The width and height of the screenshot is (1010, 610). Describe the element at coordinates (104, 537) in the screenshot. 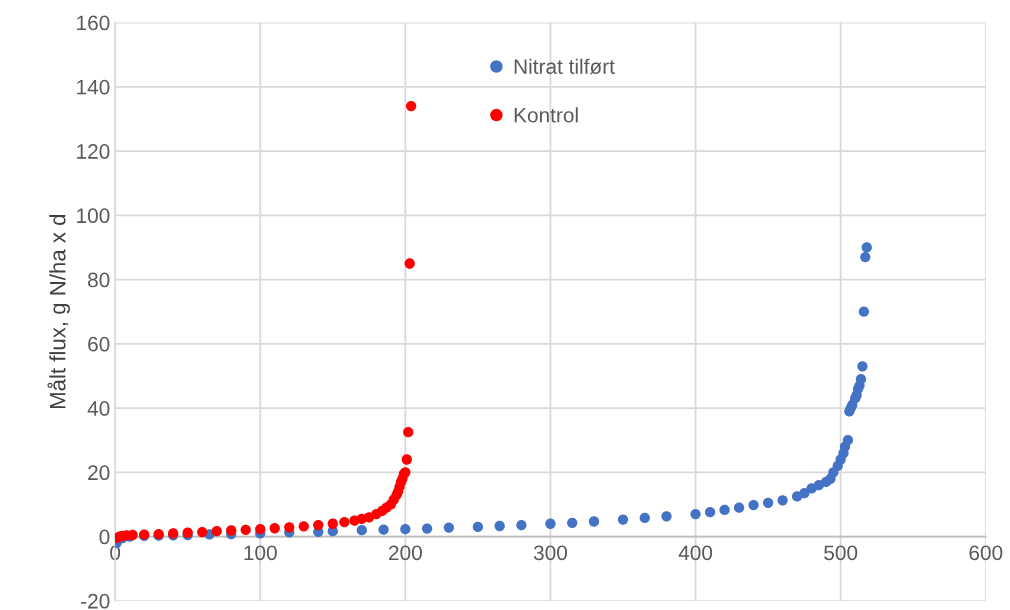

I see `y-tick-label: 0` at that location.